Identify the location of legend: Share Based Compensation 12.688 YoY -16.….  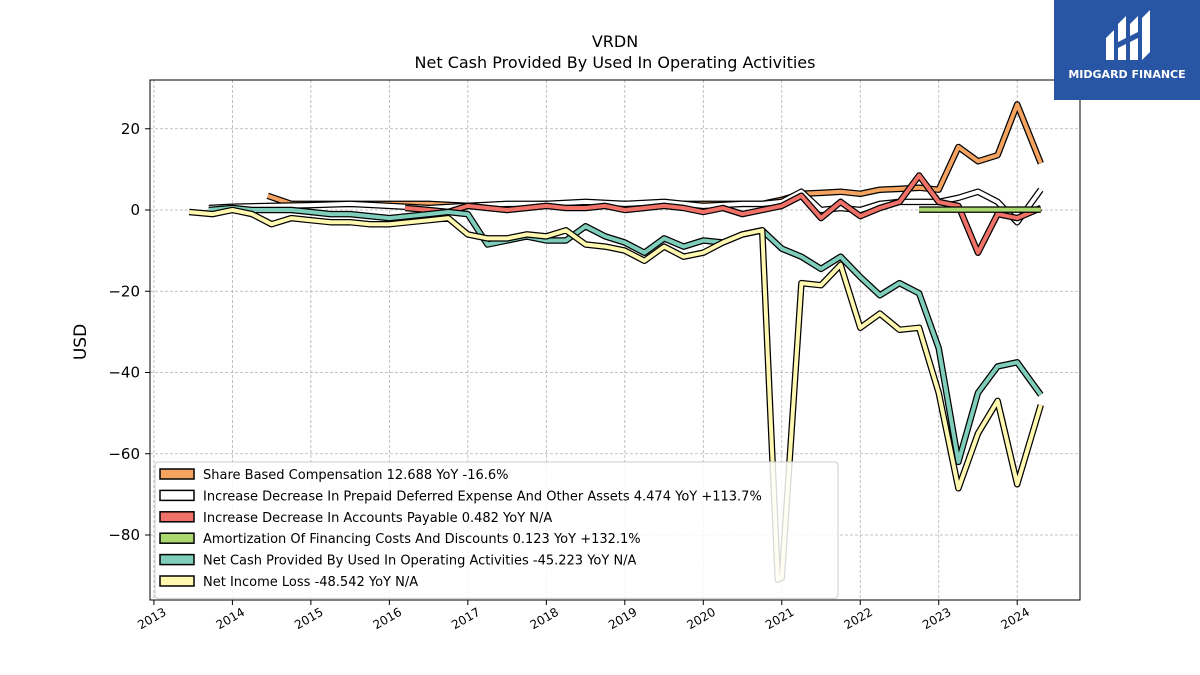
(496, 530).